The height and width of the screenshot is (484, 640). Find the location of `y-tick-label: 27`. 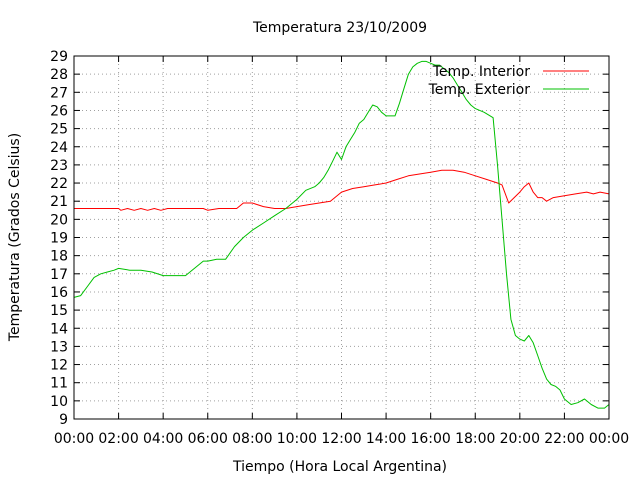

y-tick-label: 27 is located at coordinates (59, 93).